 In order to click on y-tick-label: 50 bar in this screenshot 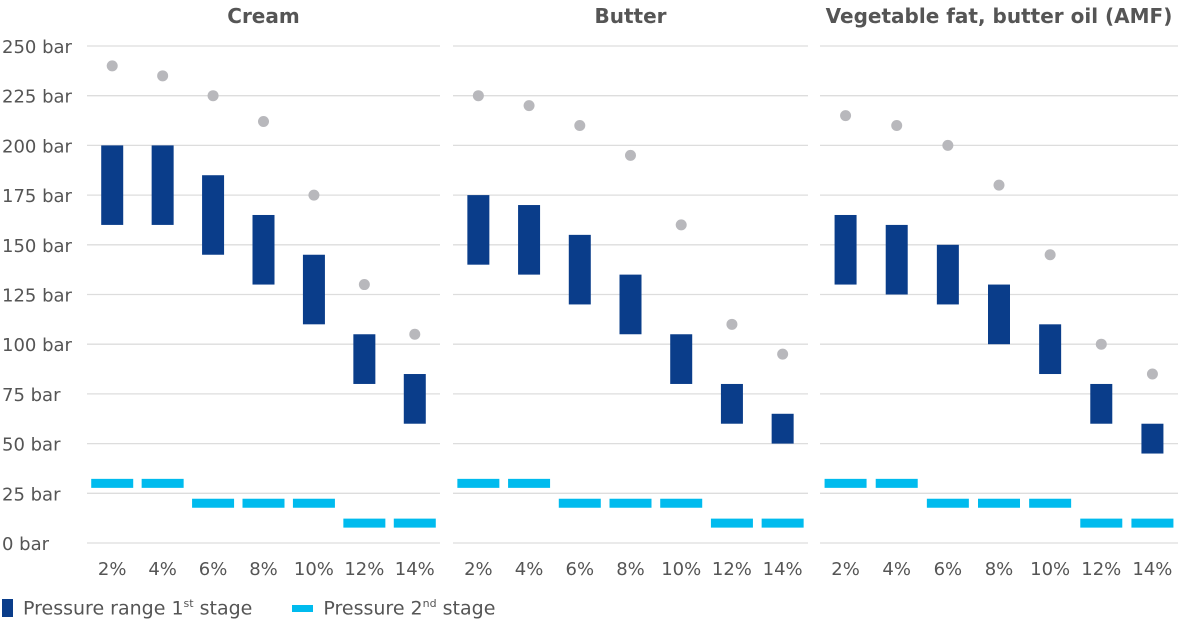, I will do `click(31, 445)`.